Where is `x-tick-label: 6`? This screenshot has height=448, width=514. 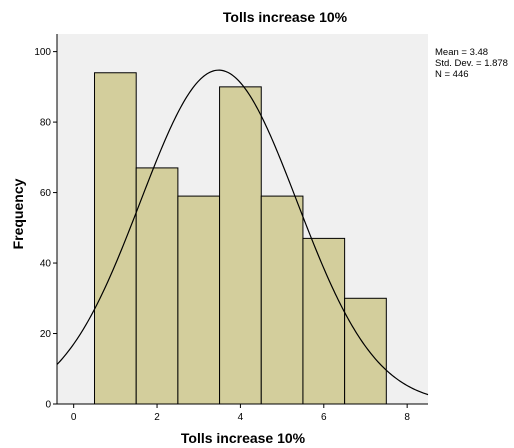
x-tick-label: 6 is located at coordinates (324, 417).